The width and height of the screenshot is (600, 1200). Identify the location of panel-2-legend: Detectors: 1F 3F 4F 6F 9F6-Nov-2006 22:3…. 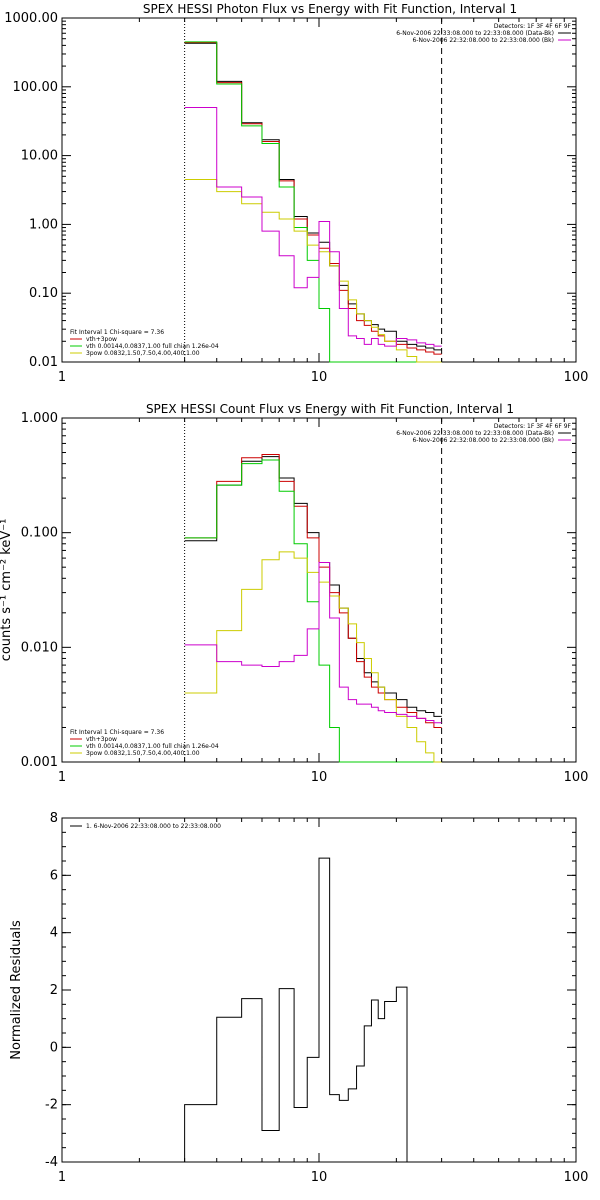
(483, 433).